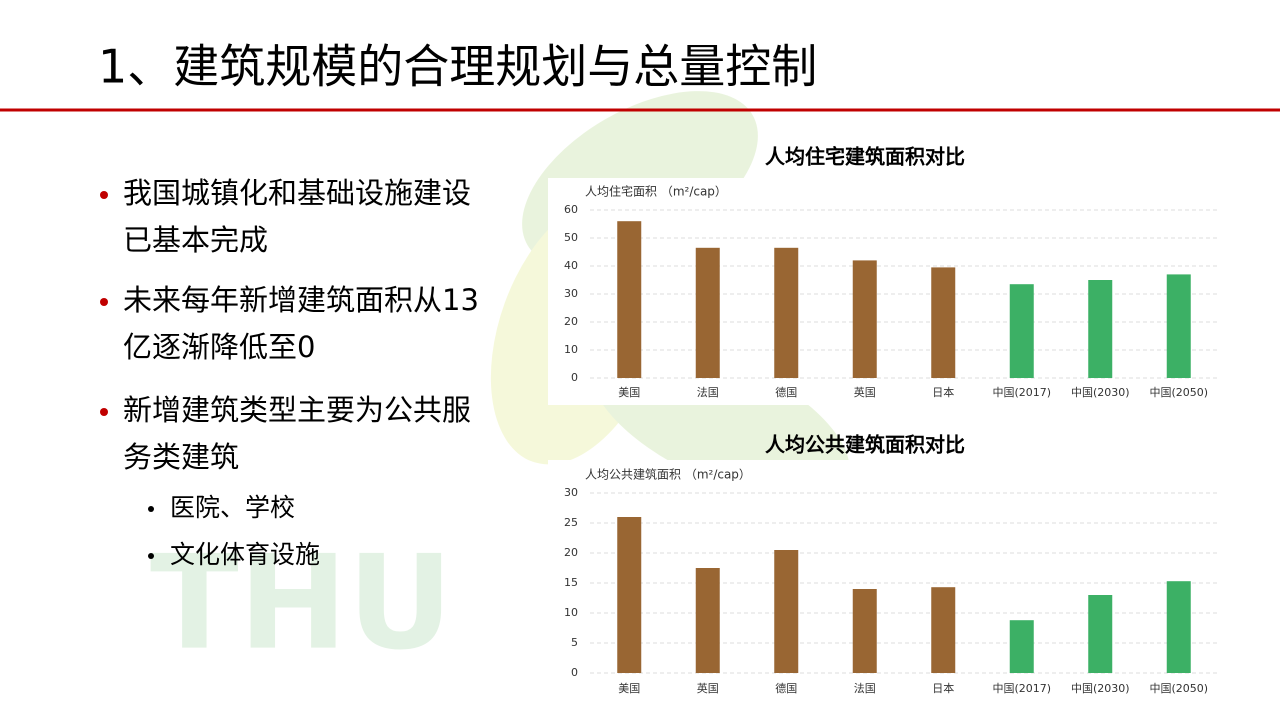 Image resolution: width=1280 pixels, height=720 pixels. What do you see at coordinates (181, 457) in the screenshot?
I see `bullet-text: 务类建筑` at bounding box center [181, 457].